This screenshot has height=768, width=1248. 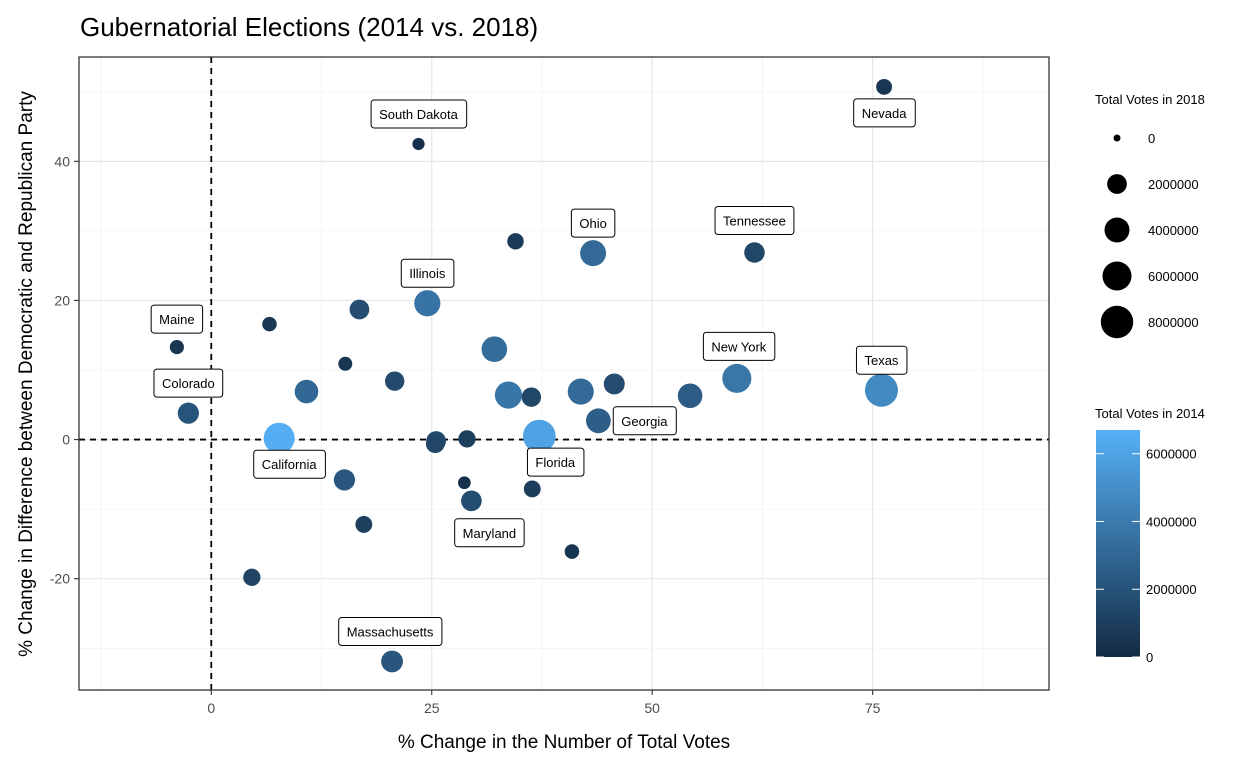 I want to click on callout-label: Colorado, so click(x=188, y=383).